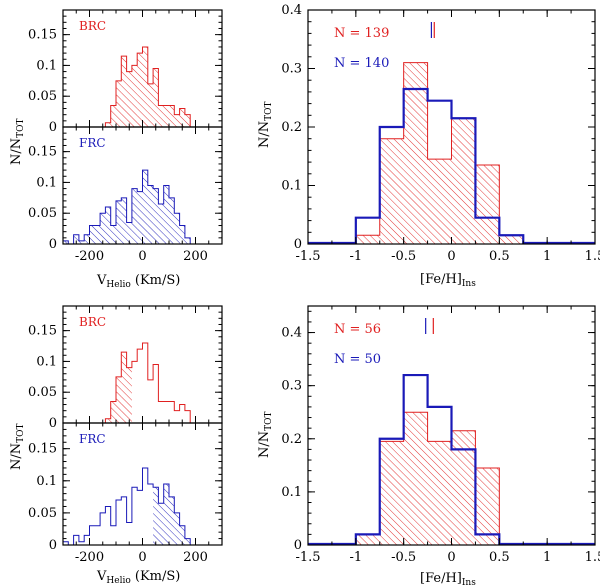  I want to click on n-label-1: N = 140, so click(361, 63).